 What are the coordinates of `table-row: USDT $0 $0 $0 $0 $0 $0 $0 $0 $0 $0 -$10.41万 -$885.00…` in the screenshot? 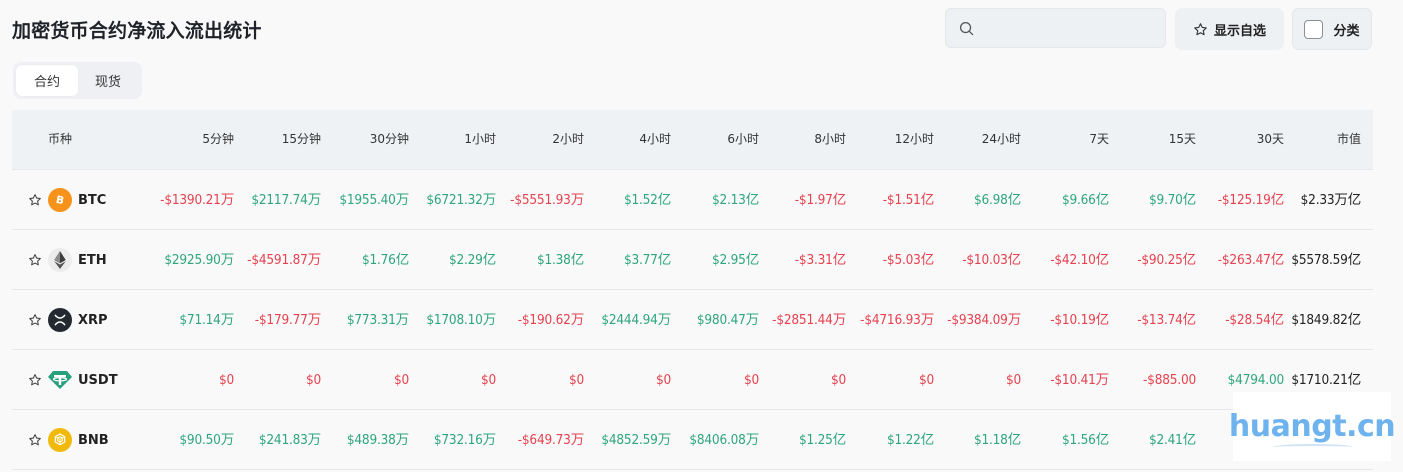 It's located at (692, 380).